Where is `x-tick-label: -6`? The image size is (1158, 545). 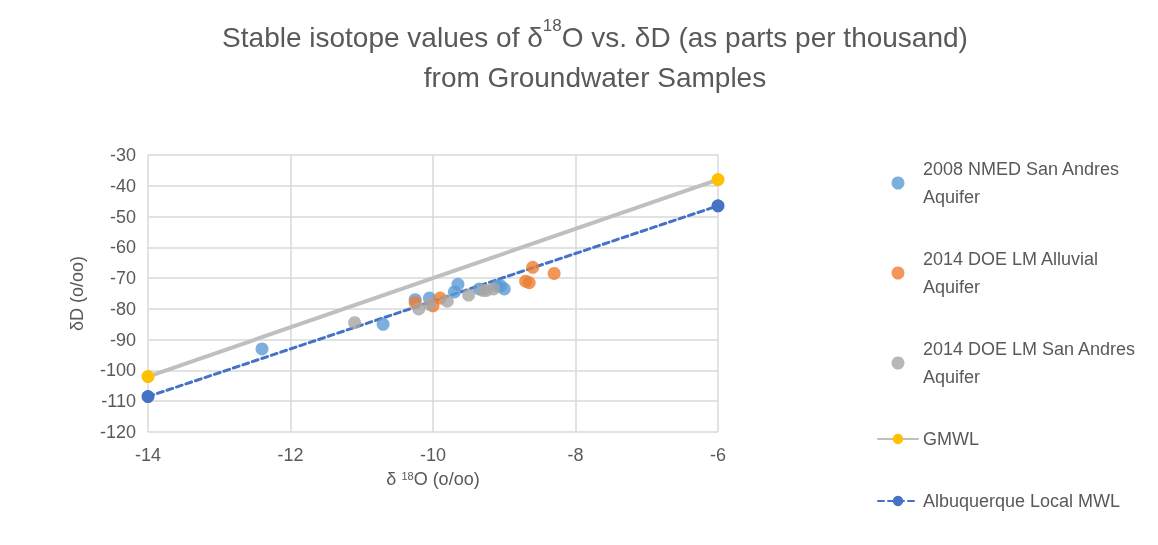
x-tick-label: -6 is located at coordinates (718, 455).